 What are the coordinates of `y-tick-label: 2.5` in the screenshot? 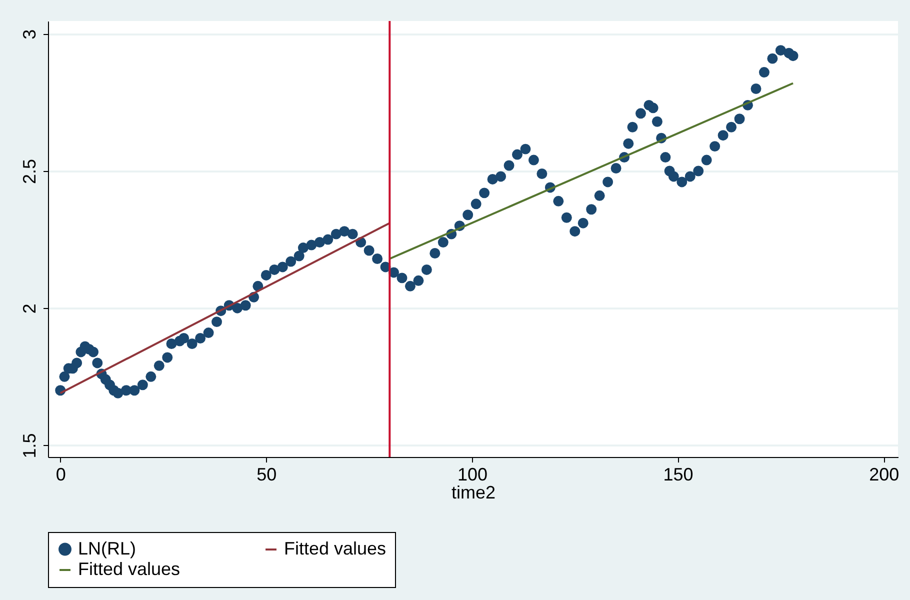 It's located at (30, 171).